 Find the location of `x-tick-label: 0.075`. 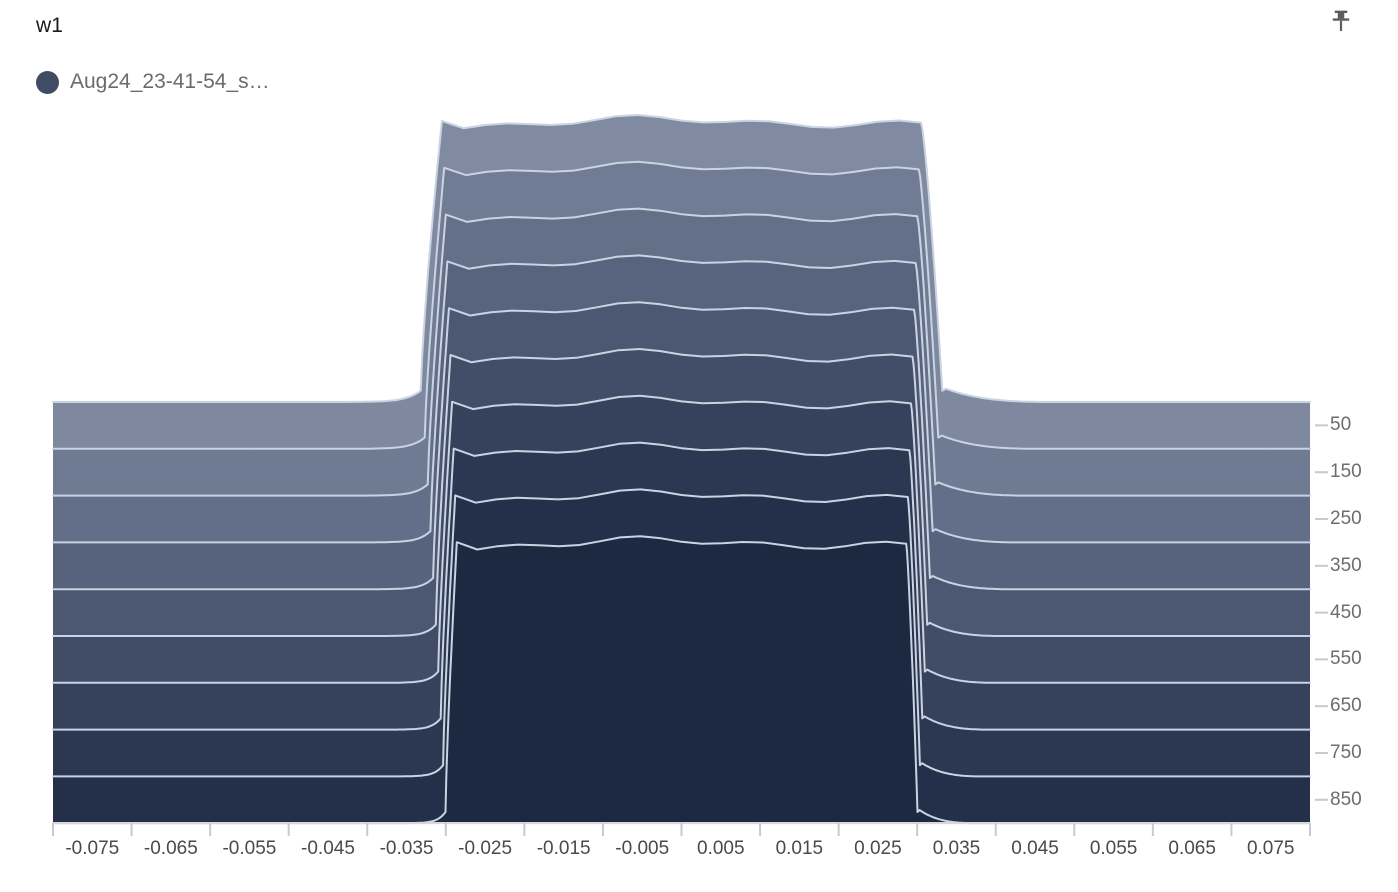

x-tick-label: 0.075 is located at coordinates (1270, 848).